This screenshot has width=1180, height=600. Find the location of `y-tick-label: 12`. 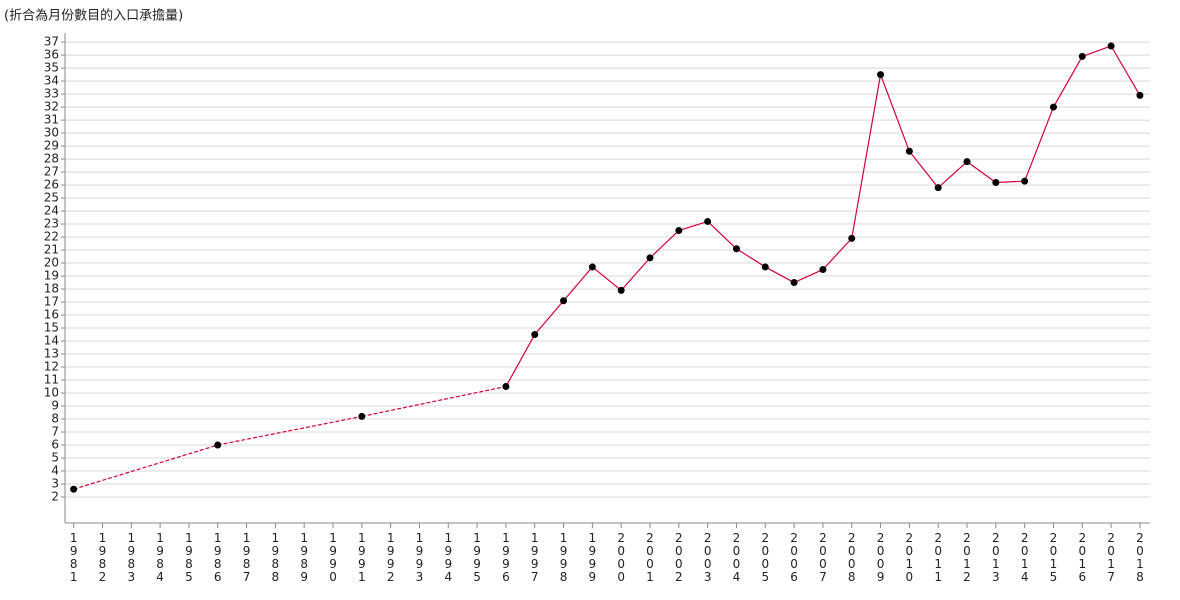

y-tick-label: 12 is located at coordinates (51, 367).